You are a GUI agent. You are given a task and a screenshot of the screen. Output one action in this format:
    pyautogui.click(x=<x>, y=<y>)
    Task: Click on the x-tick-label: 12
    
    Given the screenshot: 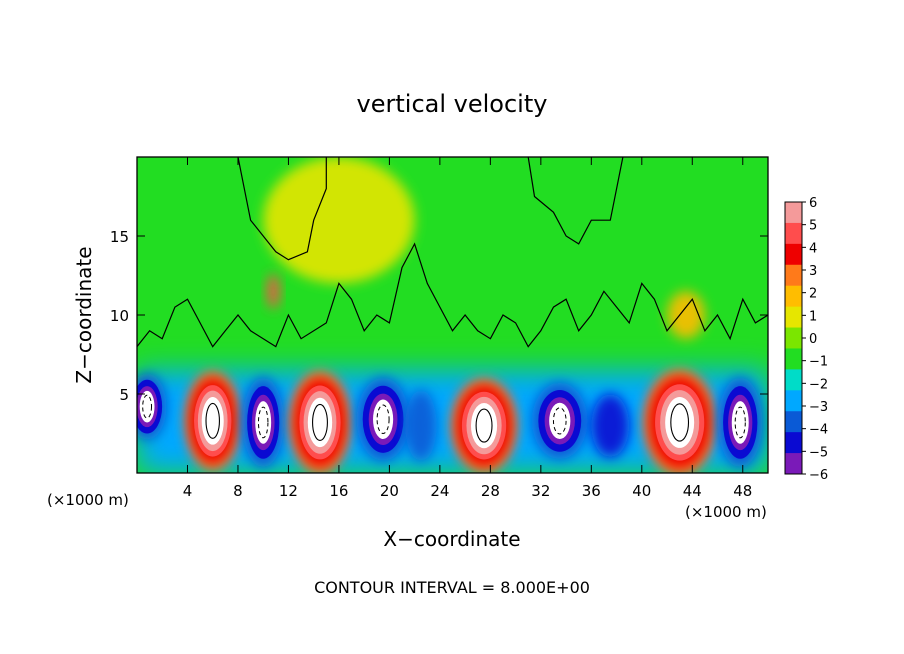 What is the action you would take?
    pyautogui.click(x=288, y=491)
    